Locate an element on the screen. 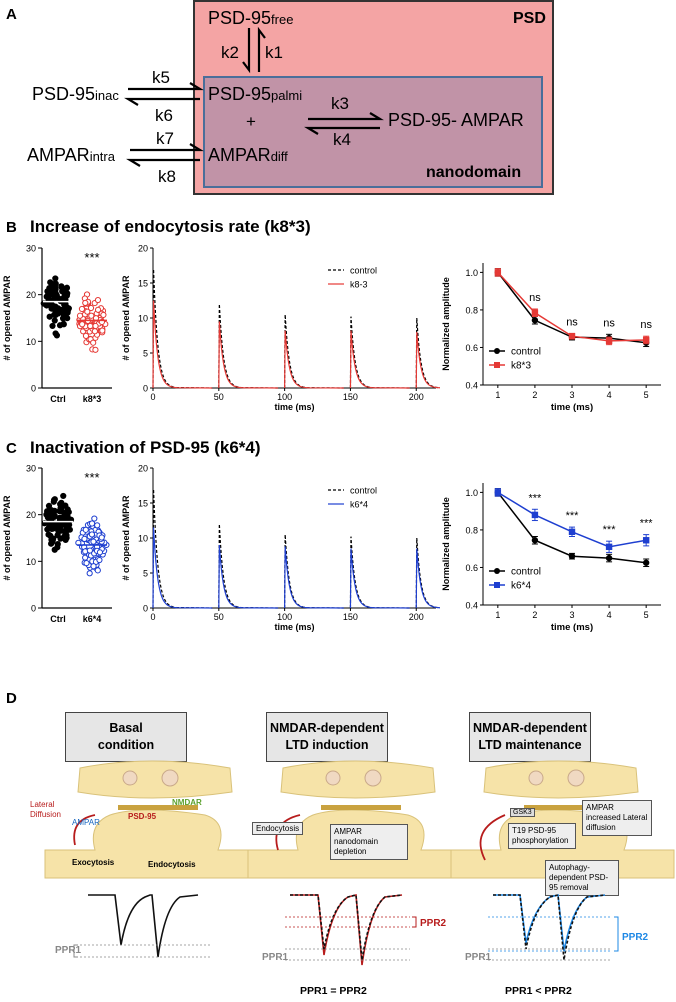 This screenshot has width=676, height=1002. significance-annotation: *** is located at coordinates (91, 257).